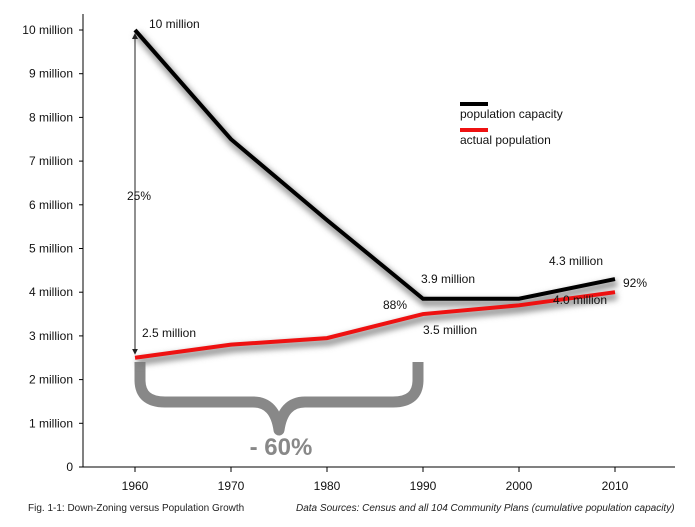  Describe the element at coordinates (511, 124) in the screenshot. I see `legend: population capacity actual population` at that location.